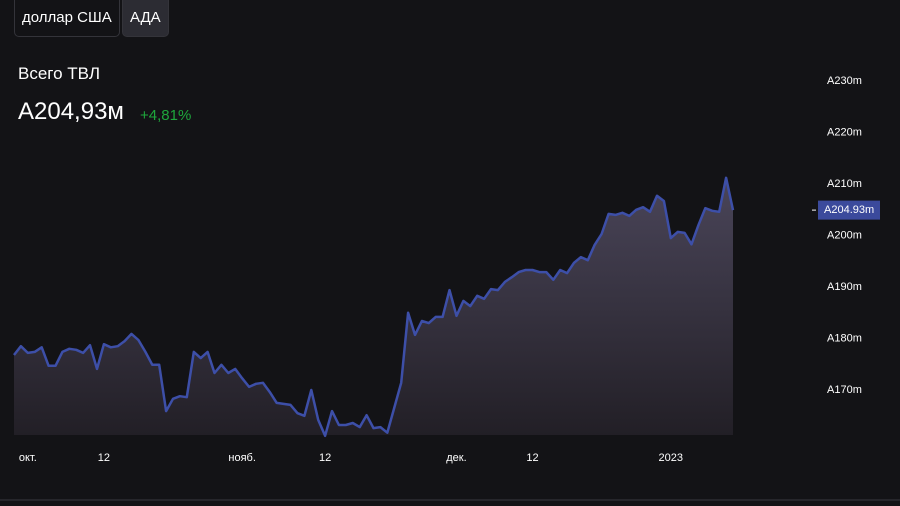 The height and width of the screenshot is (506, 900). What do you see at coordinates (844, 287) in the screenshot?
I see `y-tick-label: A190m` at bounding box center [844, 287].